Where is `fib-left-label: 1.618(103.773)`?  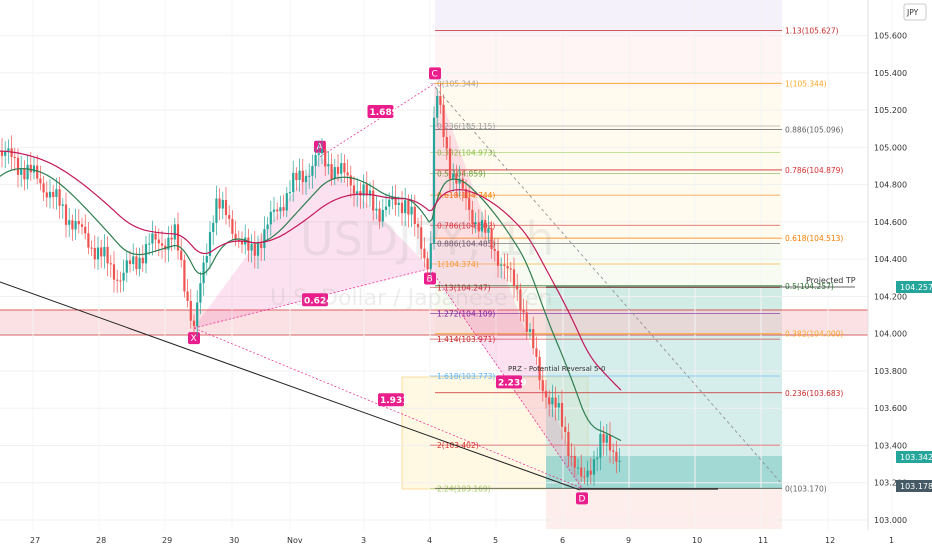
fib-left-label: 1.618(103.773) is located at coordinates (466, 376).